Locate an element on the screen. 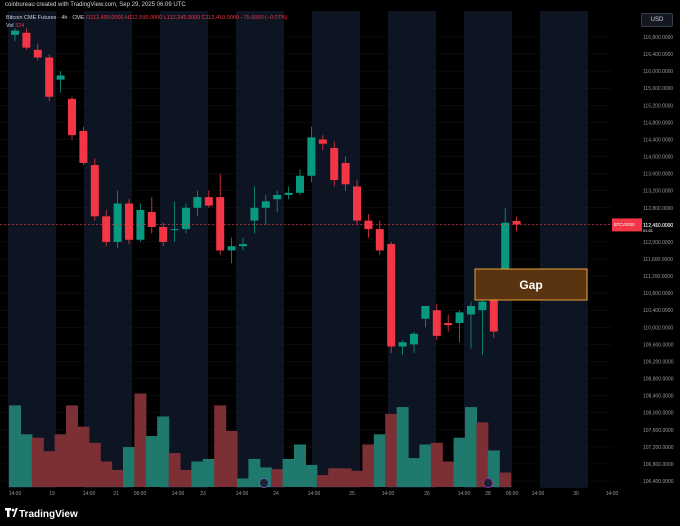 Image resolution: width=680 pixels, height=526 pixels. legend-vol-label: Vol is located at coordinates (10, 26).